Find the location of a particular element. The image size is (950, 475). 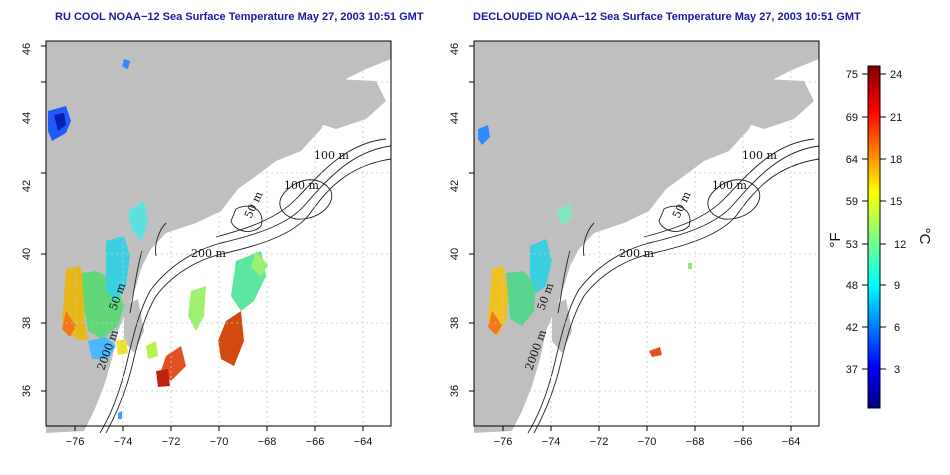

colorbar-f-label: 42 is located at coordinates (852, 328).